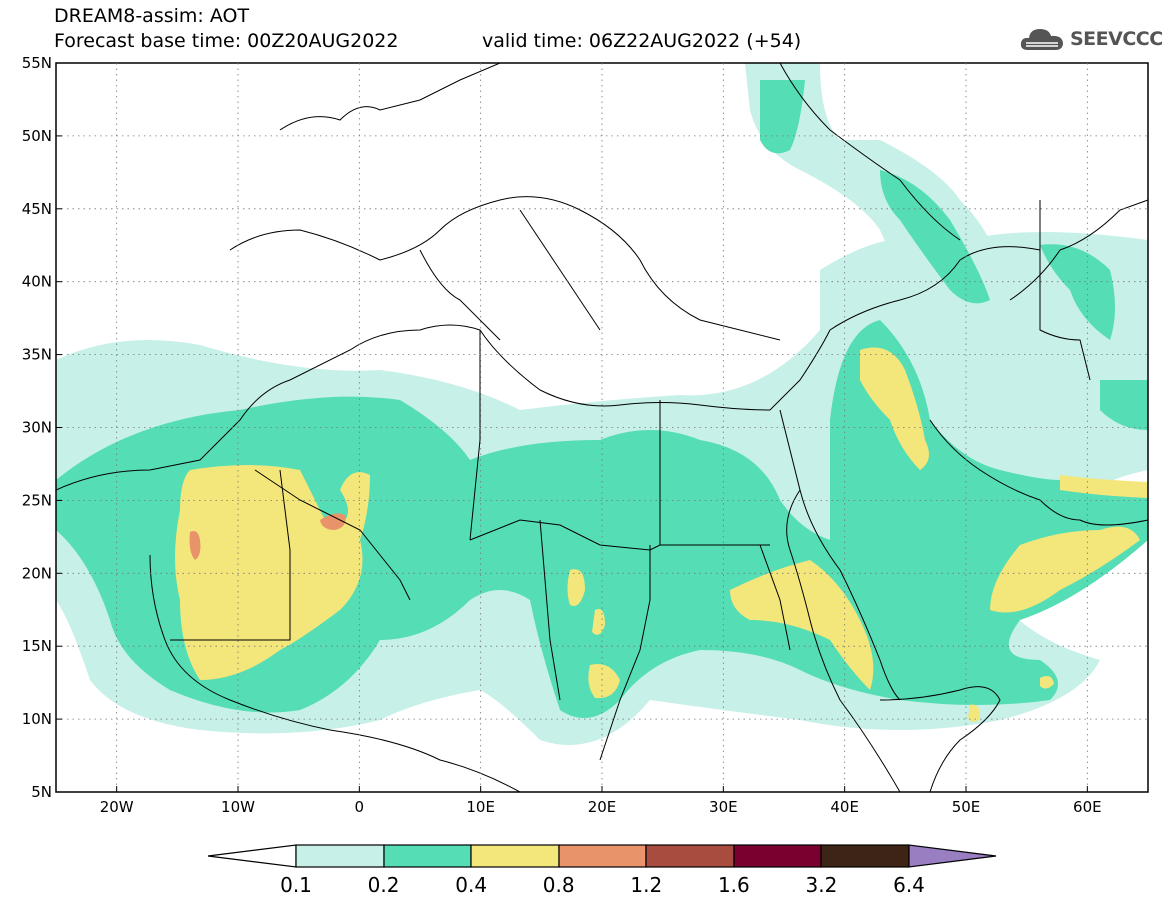 This screenshot has width=1165, height=905. What do you see at coordinates (37, 428) in the screenshot?
I see `latitude-label: 30N` at bounding box center [37, 428].